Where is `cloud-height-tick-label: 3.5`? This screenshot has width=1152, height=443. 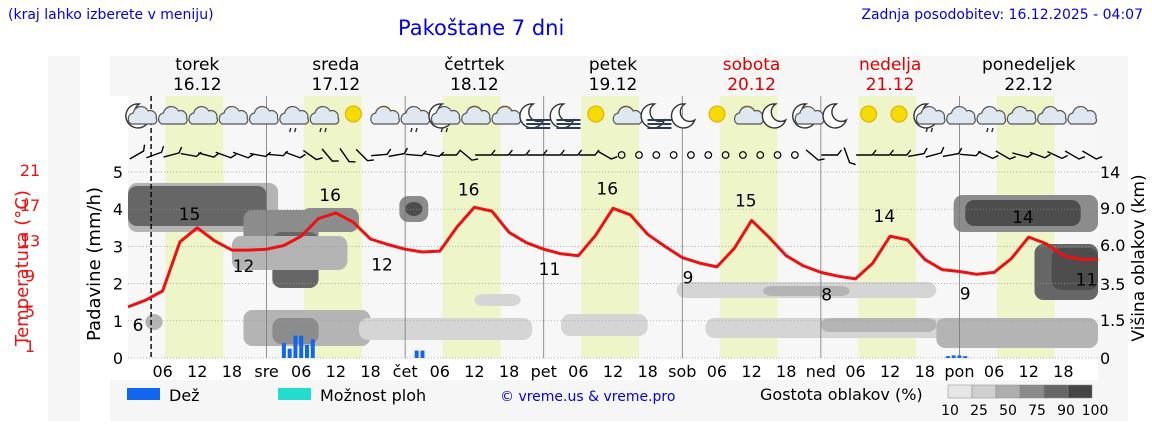 cloud-height-tick-label: 3.5 is located at coordinates (1112, 284).